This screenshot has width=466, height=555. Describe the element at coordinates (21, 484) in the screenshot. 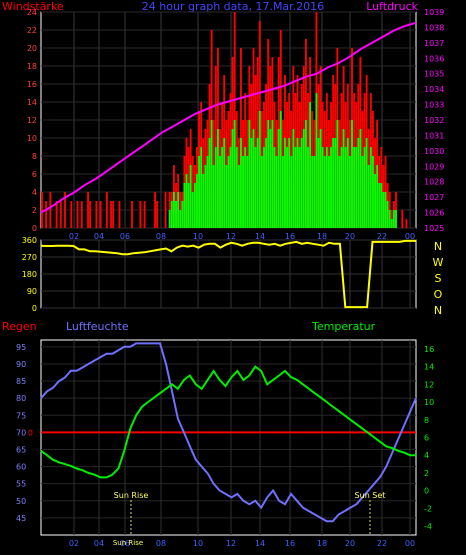

I see `humidity-tick-label: 55` at that location.